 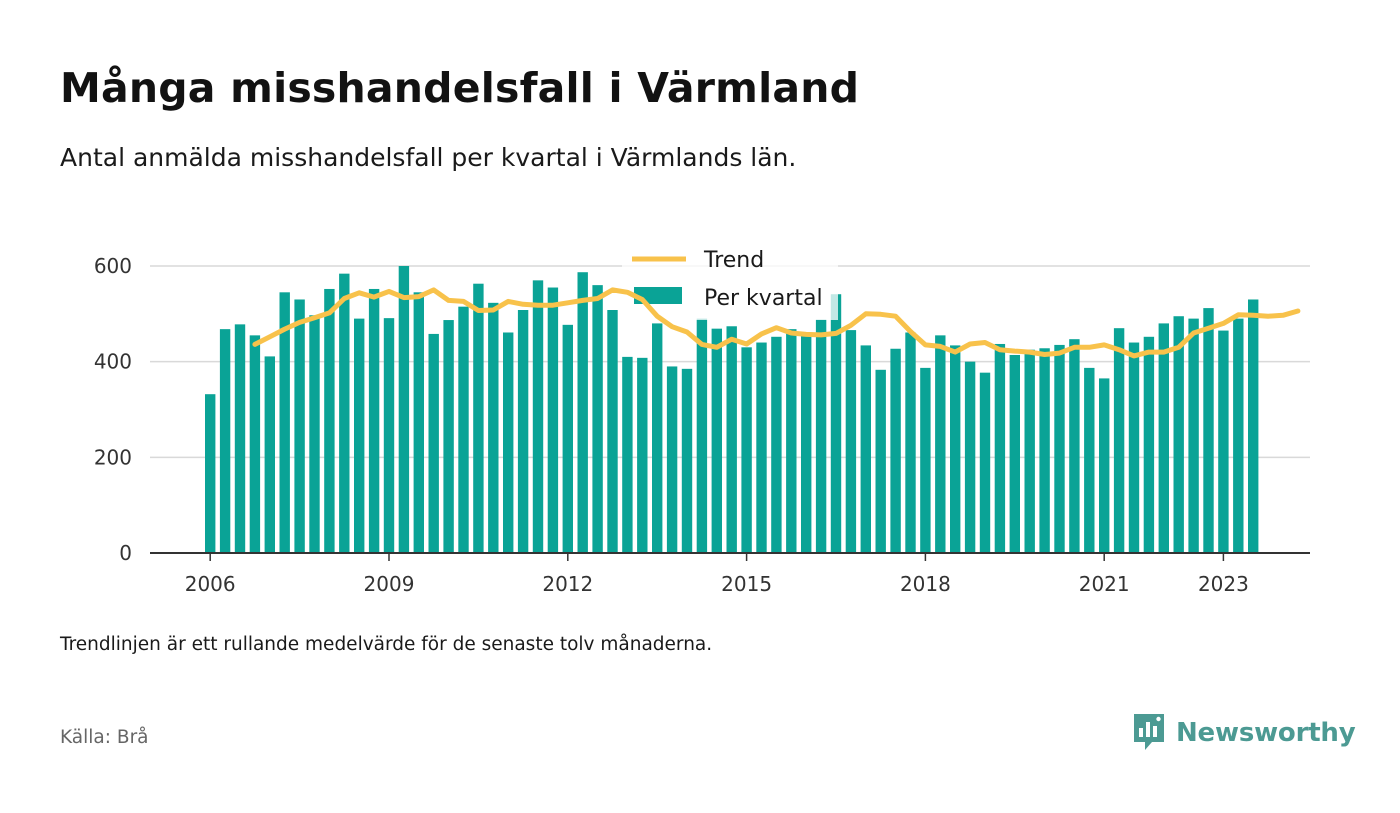 I want to click on newsworthy-logo-icon, so click(x=1149, y=732).